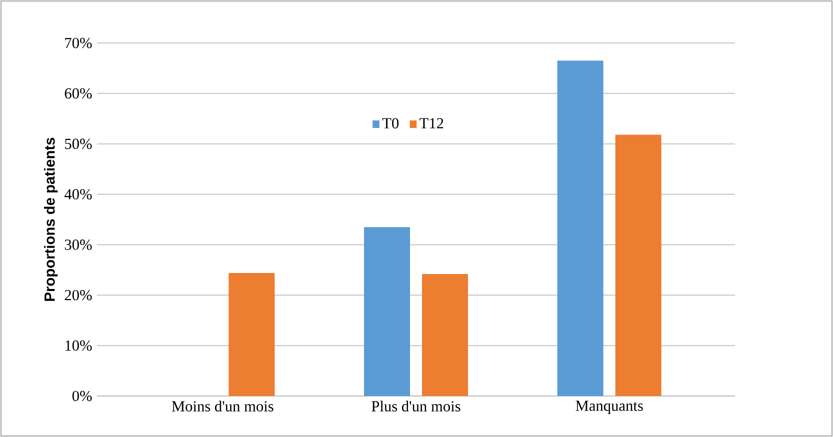  Describe the element at coordinates (78, 144) in the screenshot. I see `y-tick-label: 50%` at that location.